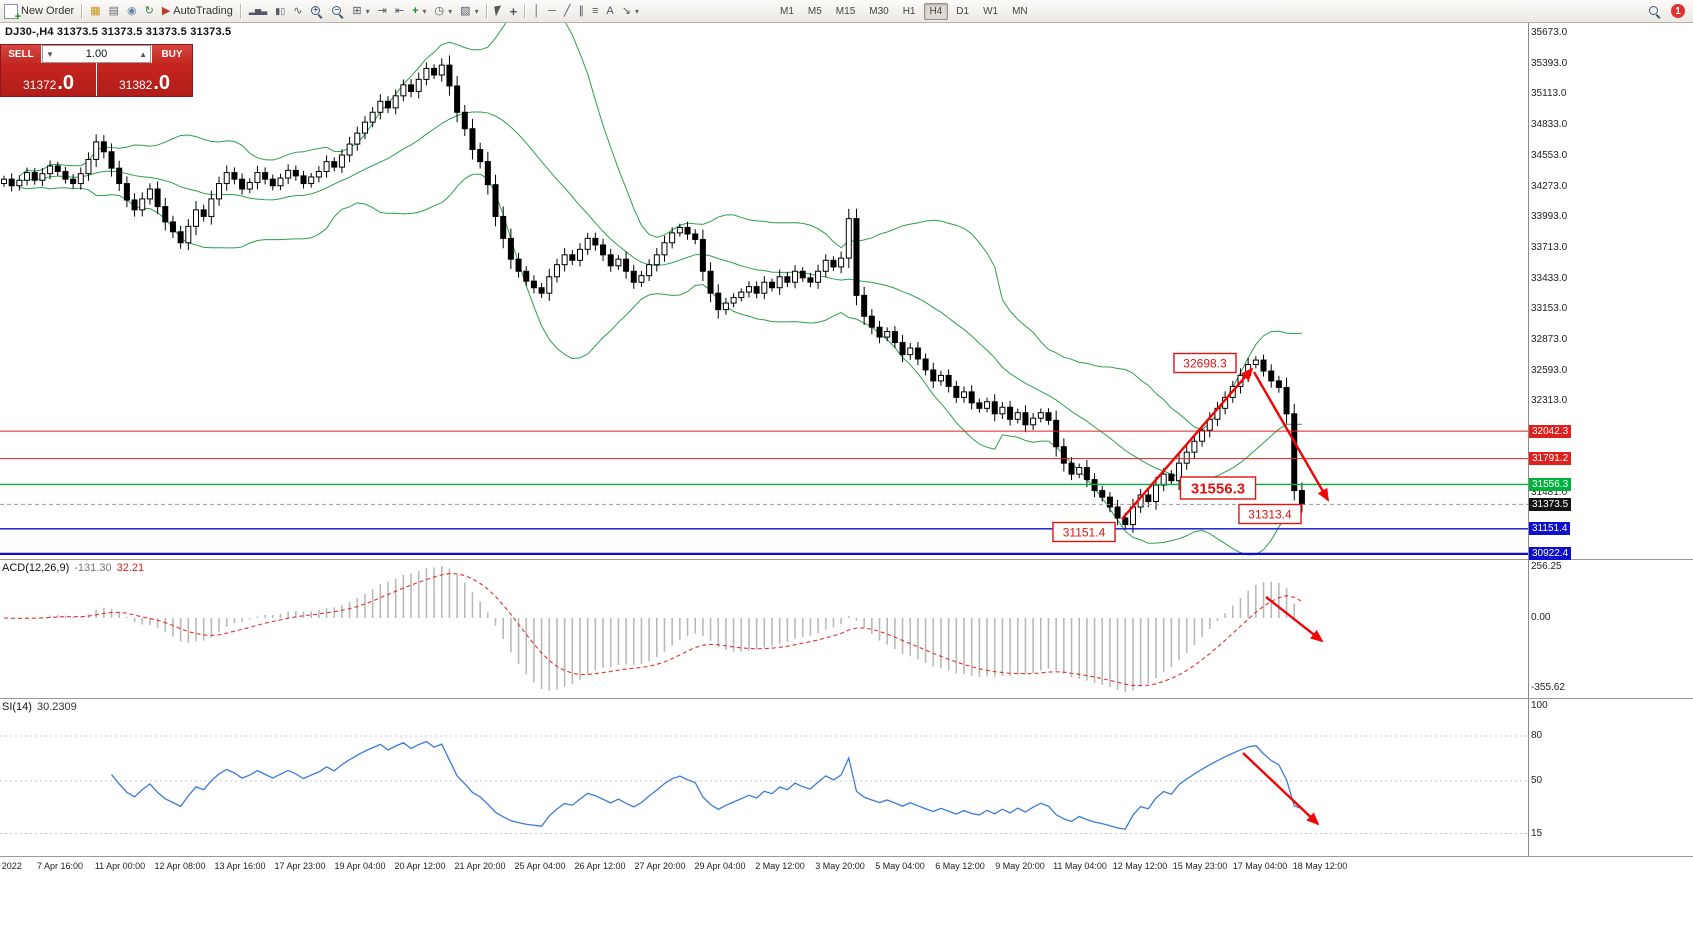  I want to click on price-tick-33433.0: 33433.0, so click(1549, 278).